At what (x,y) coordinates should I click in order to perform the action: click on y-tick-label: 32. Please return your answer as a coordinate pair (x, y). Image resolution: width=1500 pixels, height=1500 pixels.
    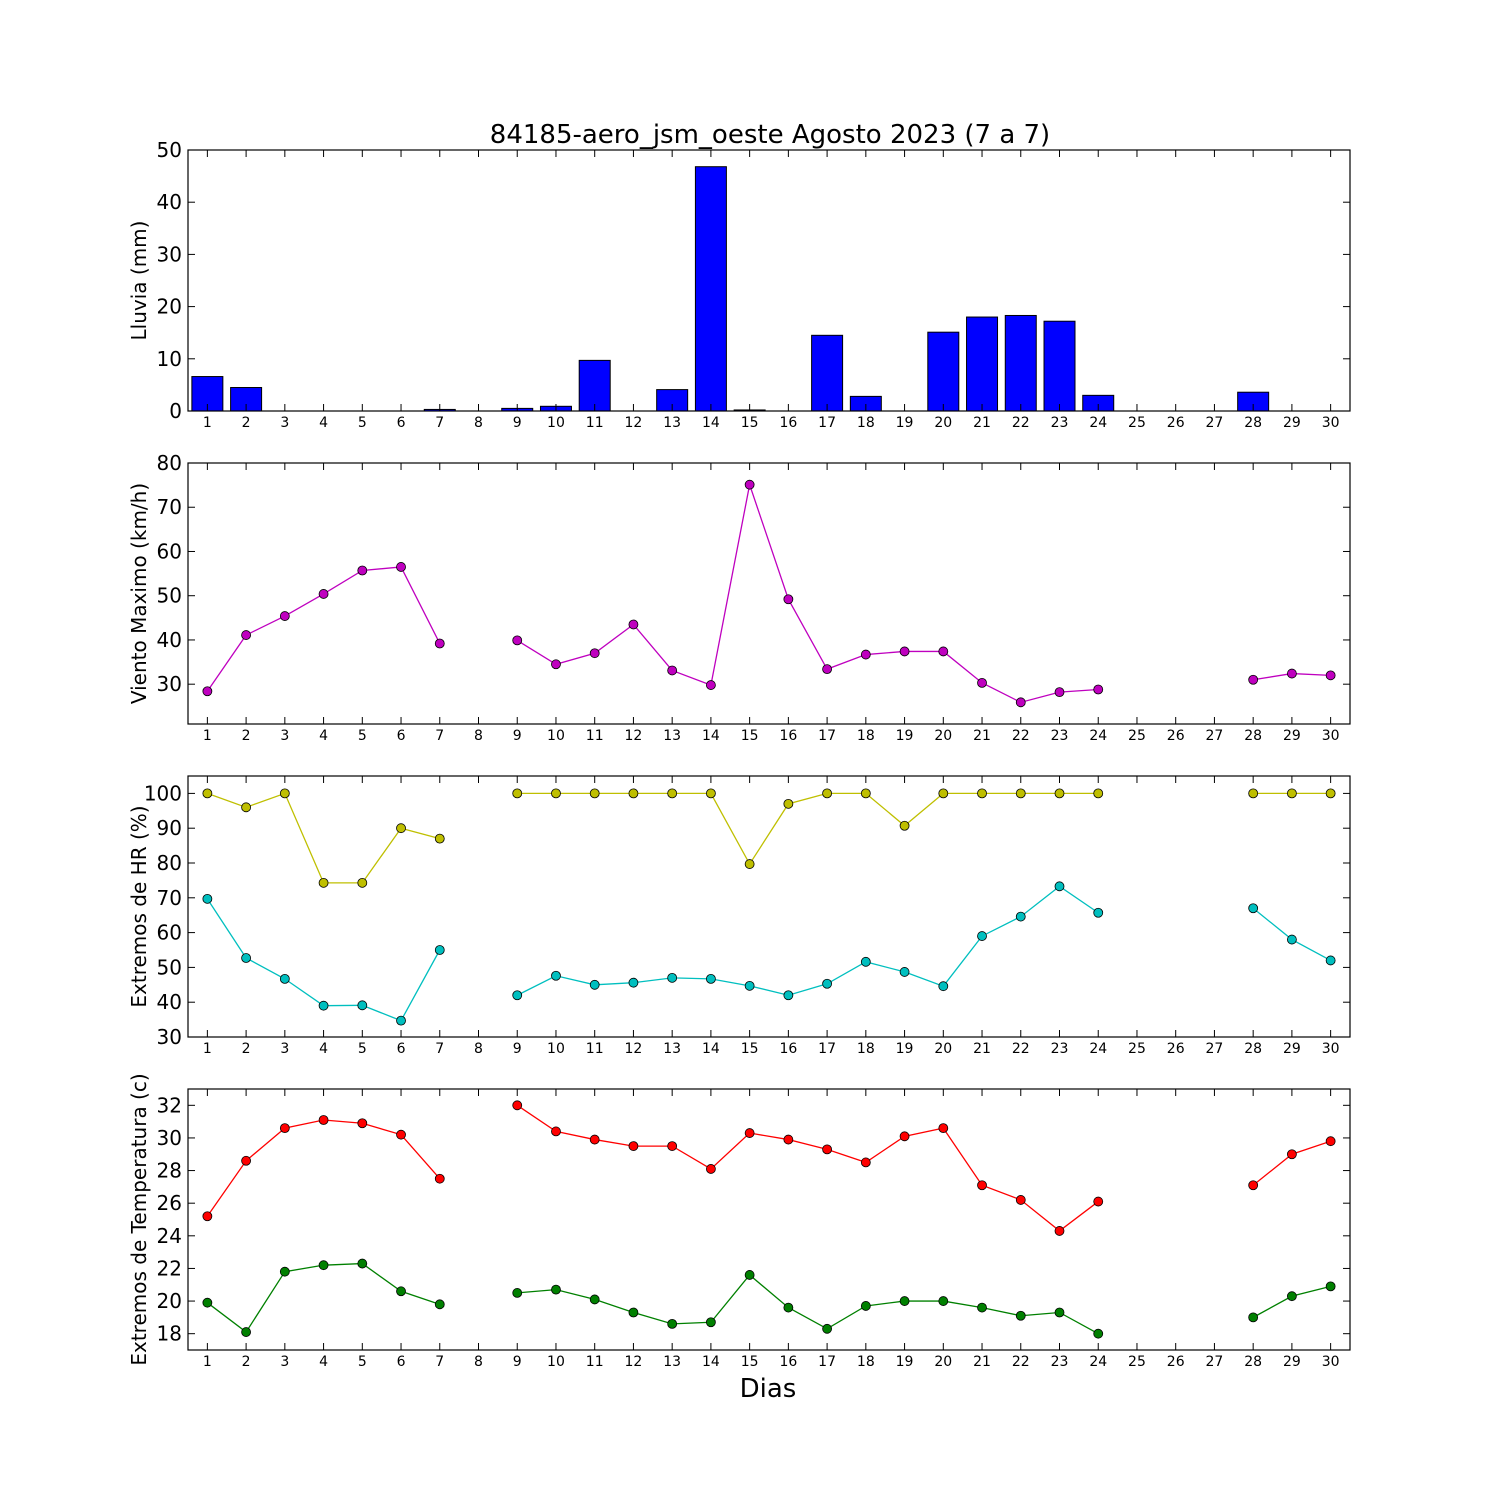
    Looking at the image, I should click on (169, 1105).